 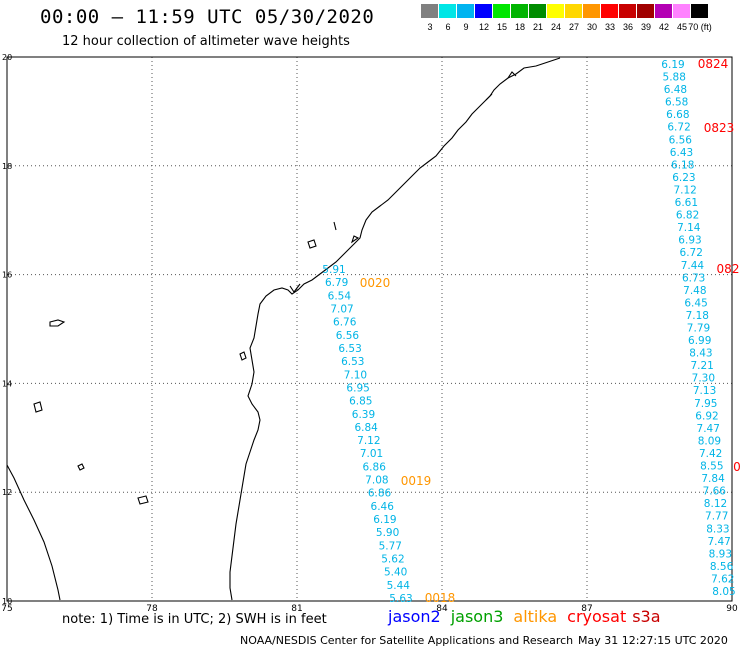 What do you see at coordinates (502, 18) in the screenshot?
I see `scale-cell: 15` at bounding box center [502, 18].